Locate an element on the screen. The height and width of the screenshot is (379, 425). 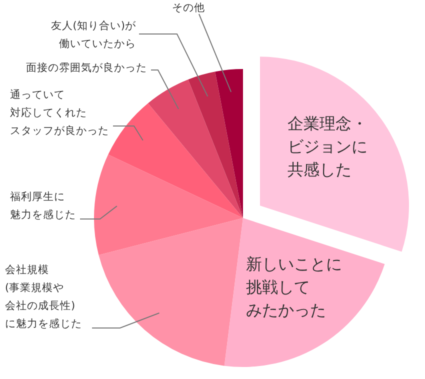
slice-label: 友人(知り合い)が働いていたから is located at coordinates (93, 34).